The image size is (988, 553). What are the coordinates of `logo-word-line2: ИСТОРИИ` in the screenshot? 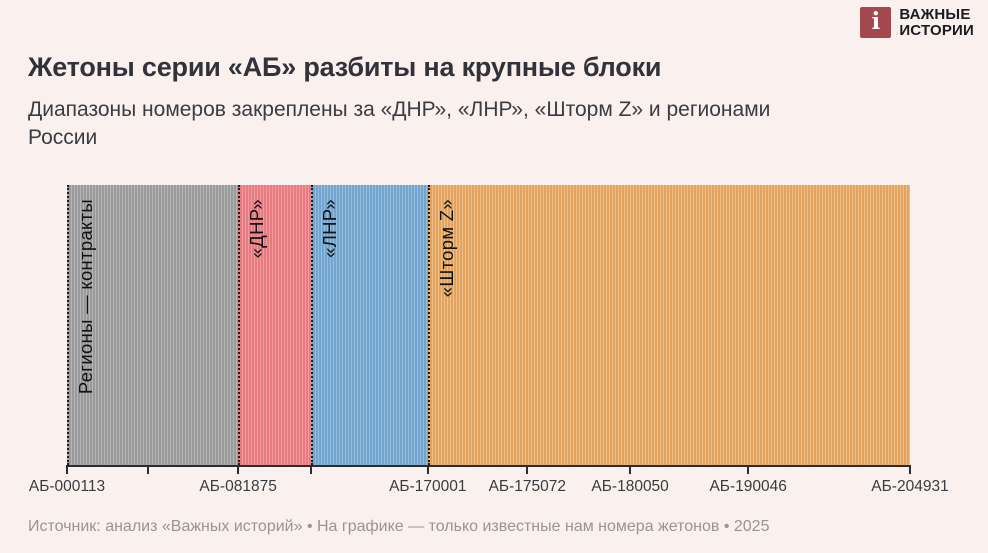 It's located at (936, 30).